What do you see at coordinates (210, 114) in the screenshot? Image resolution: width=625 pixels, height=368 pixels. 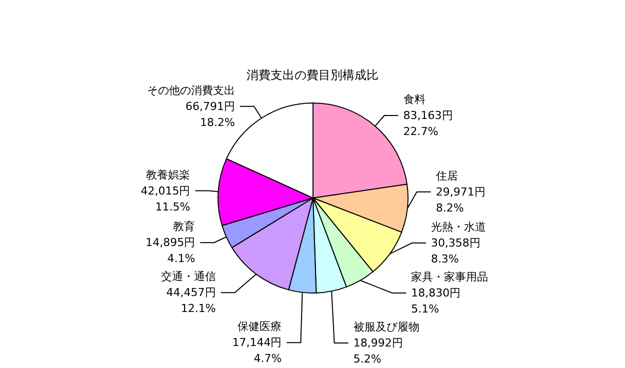 I see `data-label: 66,791円 18.2%` at bounding box center [210, 114].